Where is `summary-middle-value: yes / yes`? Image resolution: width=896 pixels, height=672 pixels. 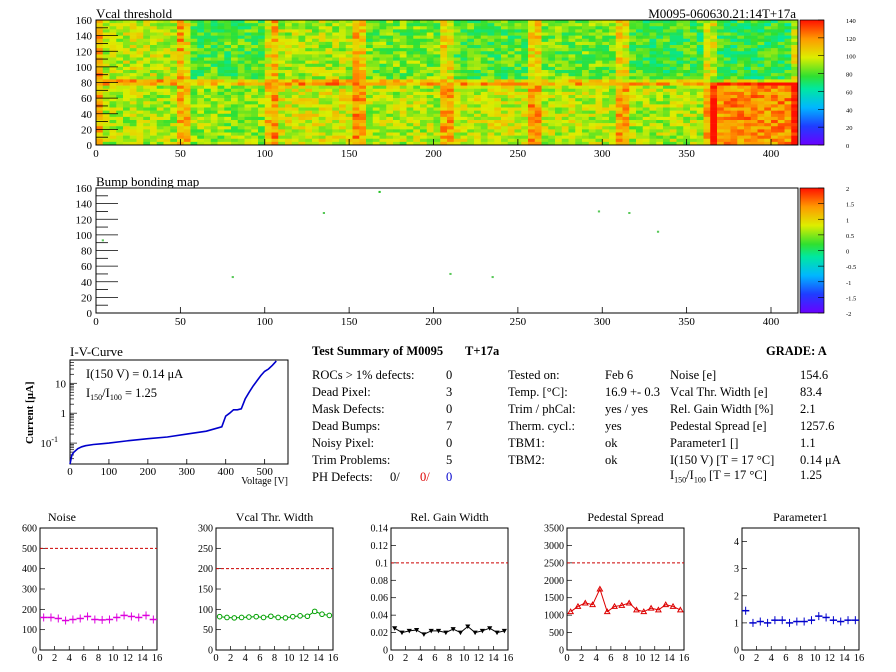
summary-middle-value: yes / yes is located at coordinates (627, 409).